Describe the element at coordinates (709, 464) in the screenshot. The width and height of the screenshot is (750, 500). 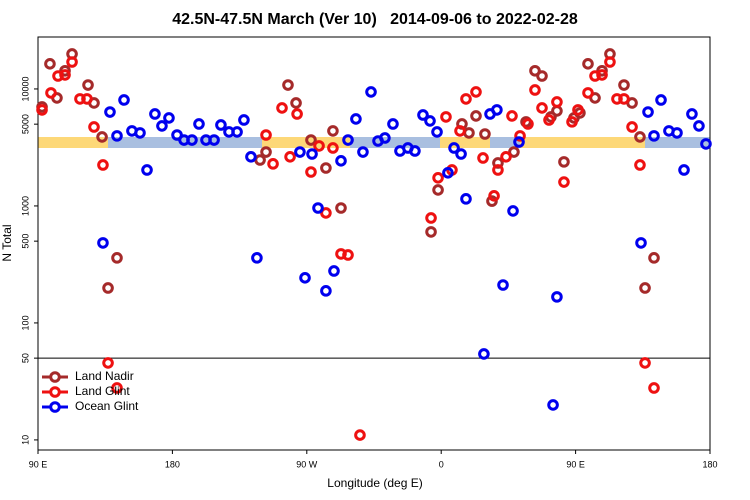
I see `x-tick-label: 180` at that location.